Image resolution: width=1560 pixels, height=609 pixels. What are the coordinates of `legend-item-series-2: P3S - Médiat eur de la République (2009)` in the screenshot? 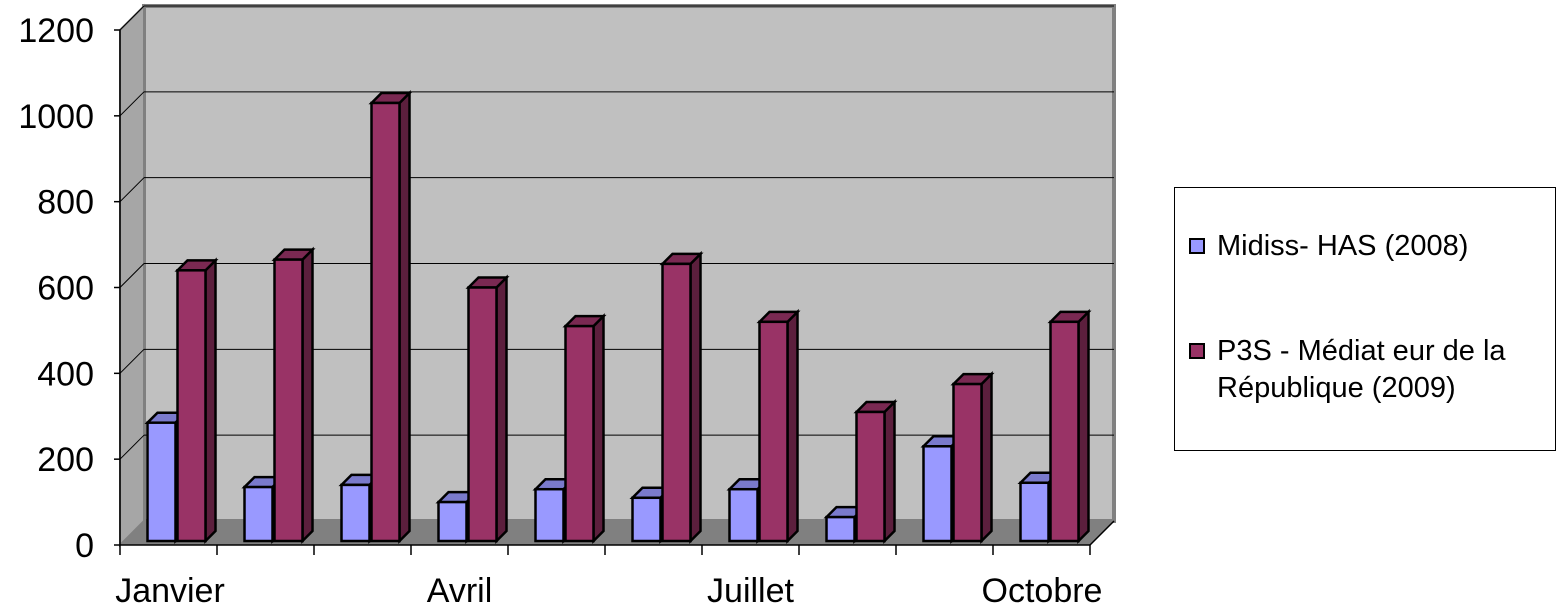 It's located at (1347, 370).